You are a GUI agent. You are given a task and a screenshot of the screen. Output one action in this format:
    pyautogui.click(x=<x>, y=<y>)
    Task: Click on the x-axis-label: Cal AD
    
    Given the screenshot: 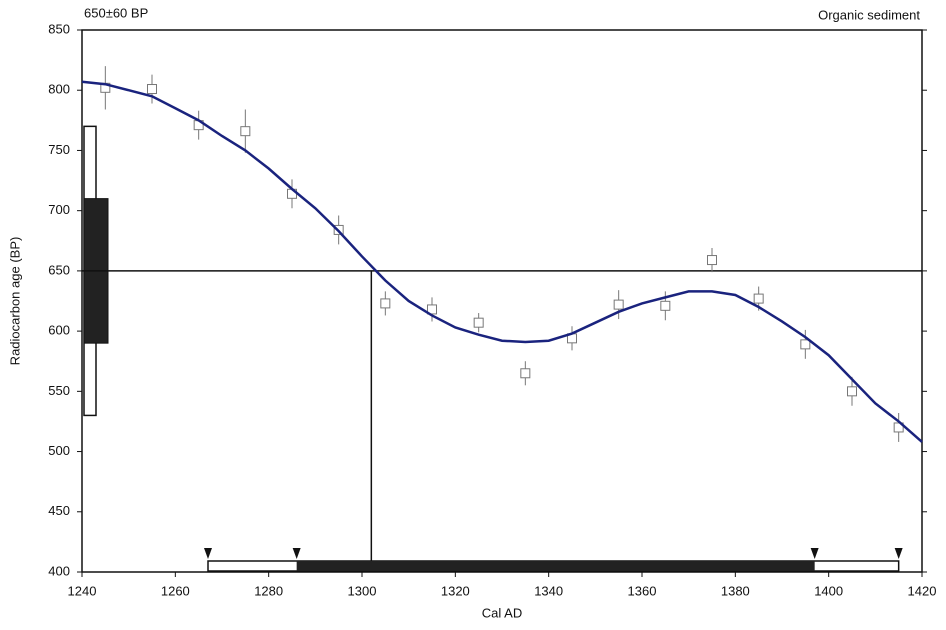 What is the action you would take?
    pyautogui.click(x=502, y=612)
    